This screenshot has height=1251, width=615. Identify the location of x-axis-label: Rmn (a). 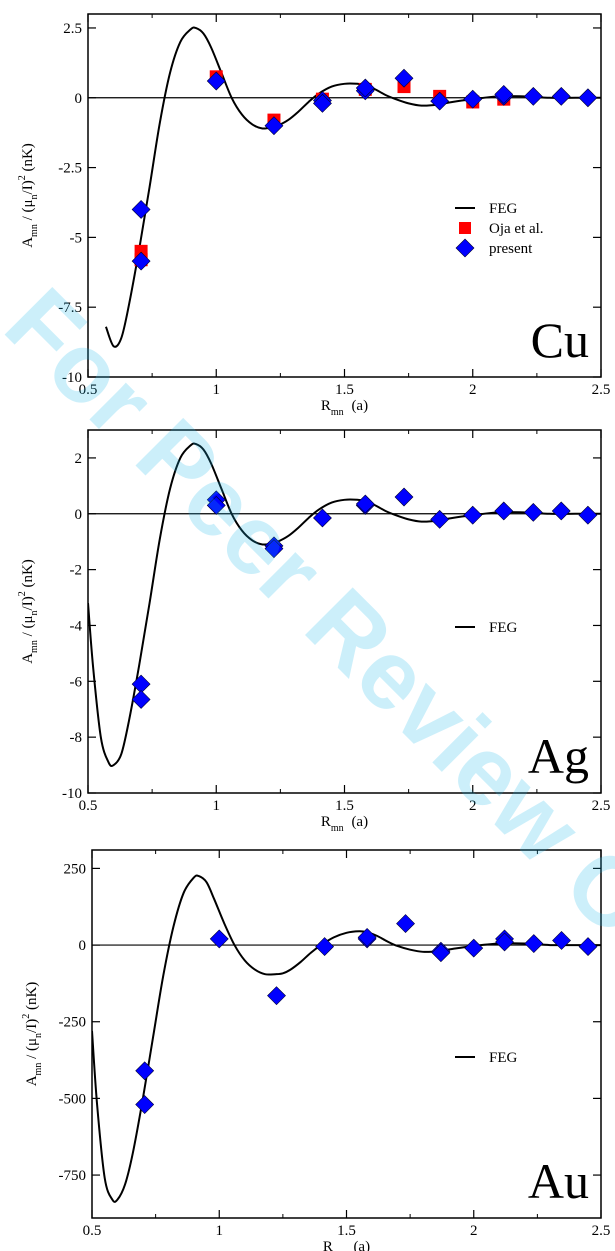
(344, 408).